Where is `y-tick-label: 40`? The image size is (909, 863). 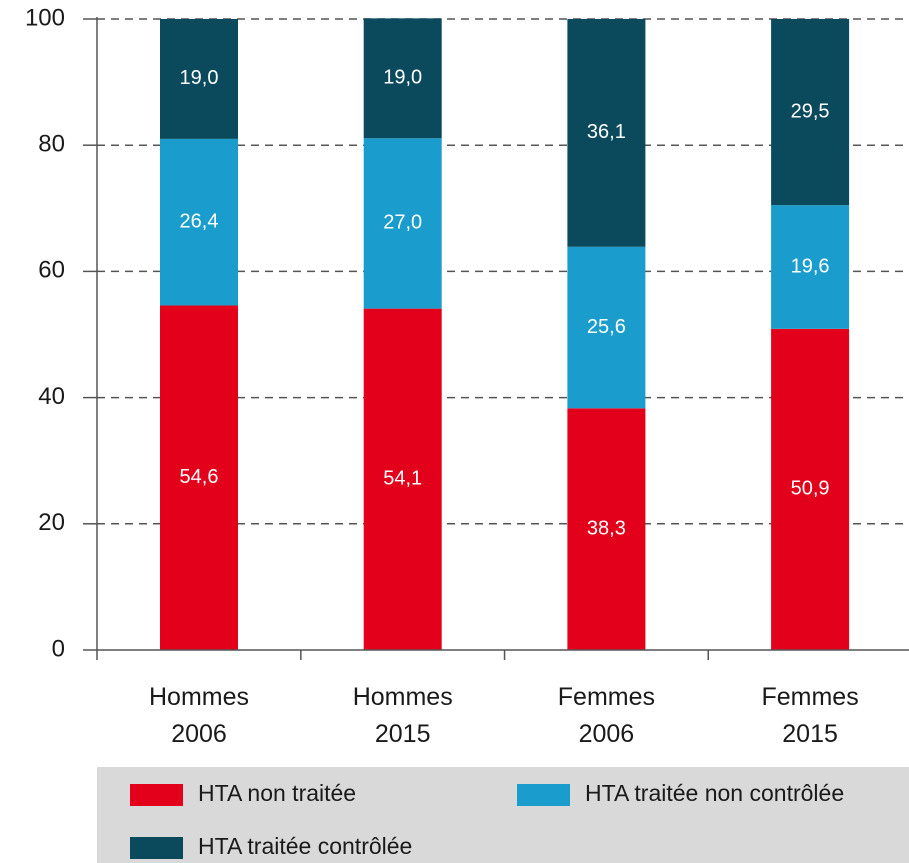 y-tick-label: 40 is located at coordinates (51, 396).